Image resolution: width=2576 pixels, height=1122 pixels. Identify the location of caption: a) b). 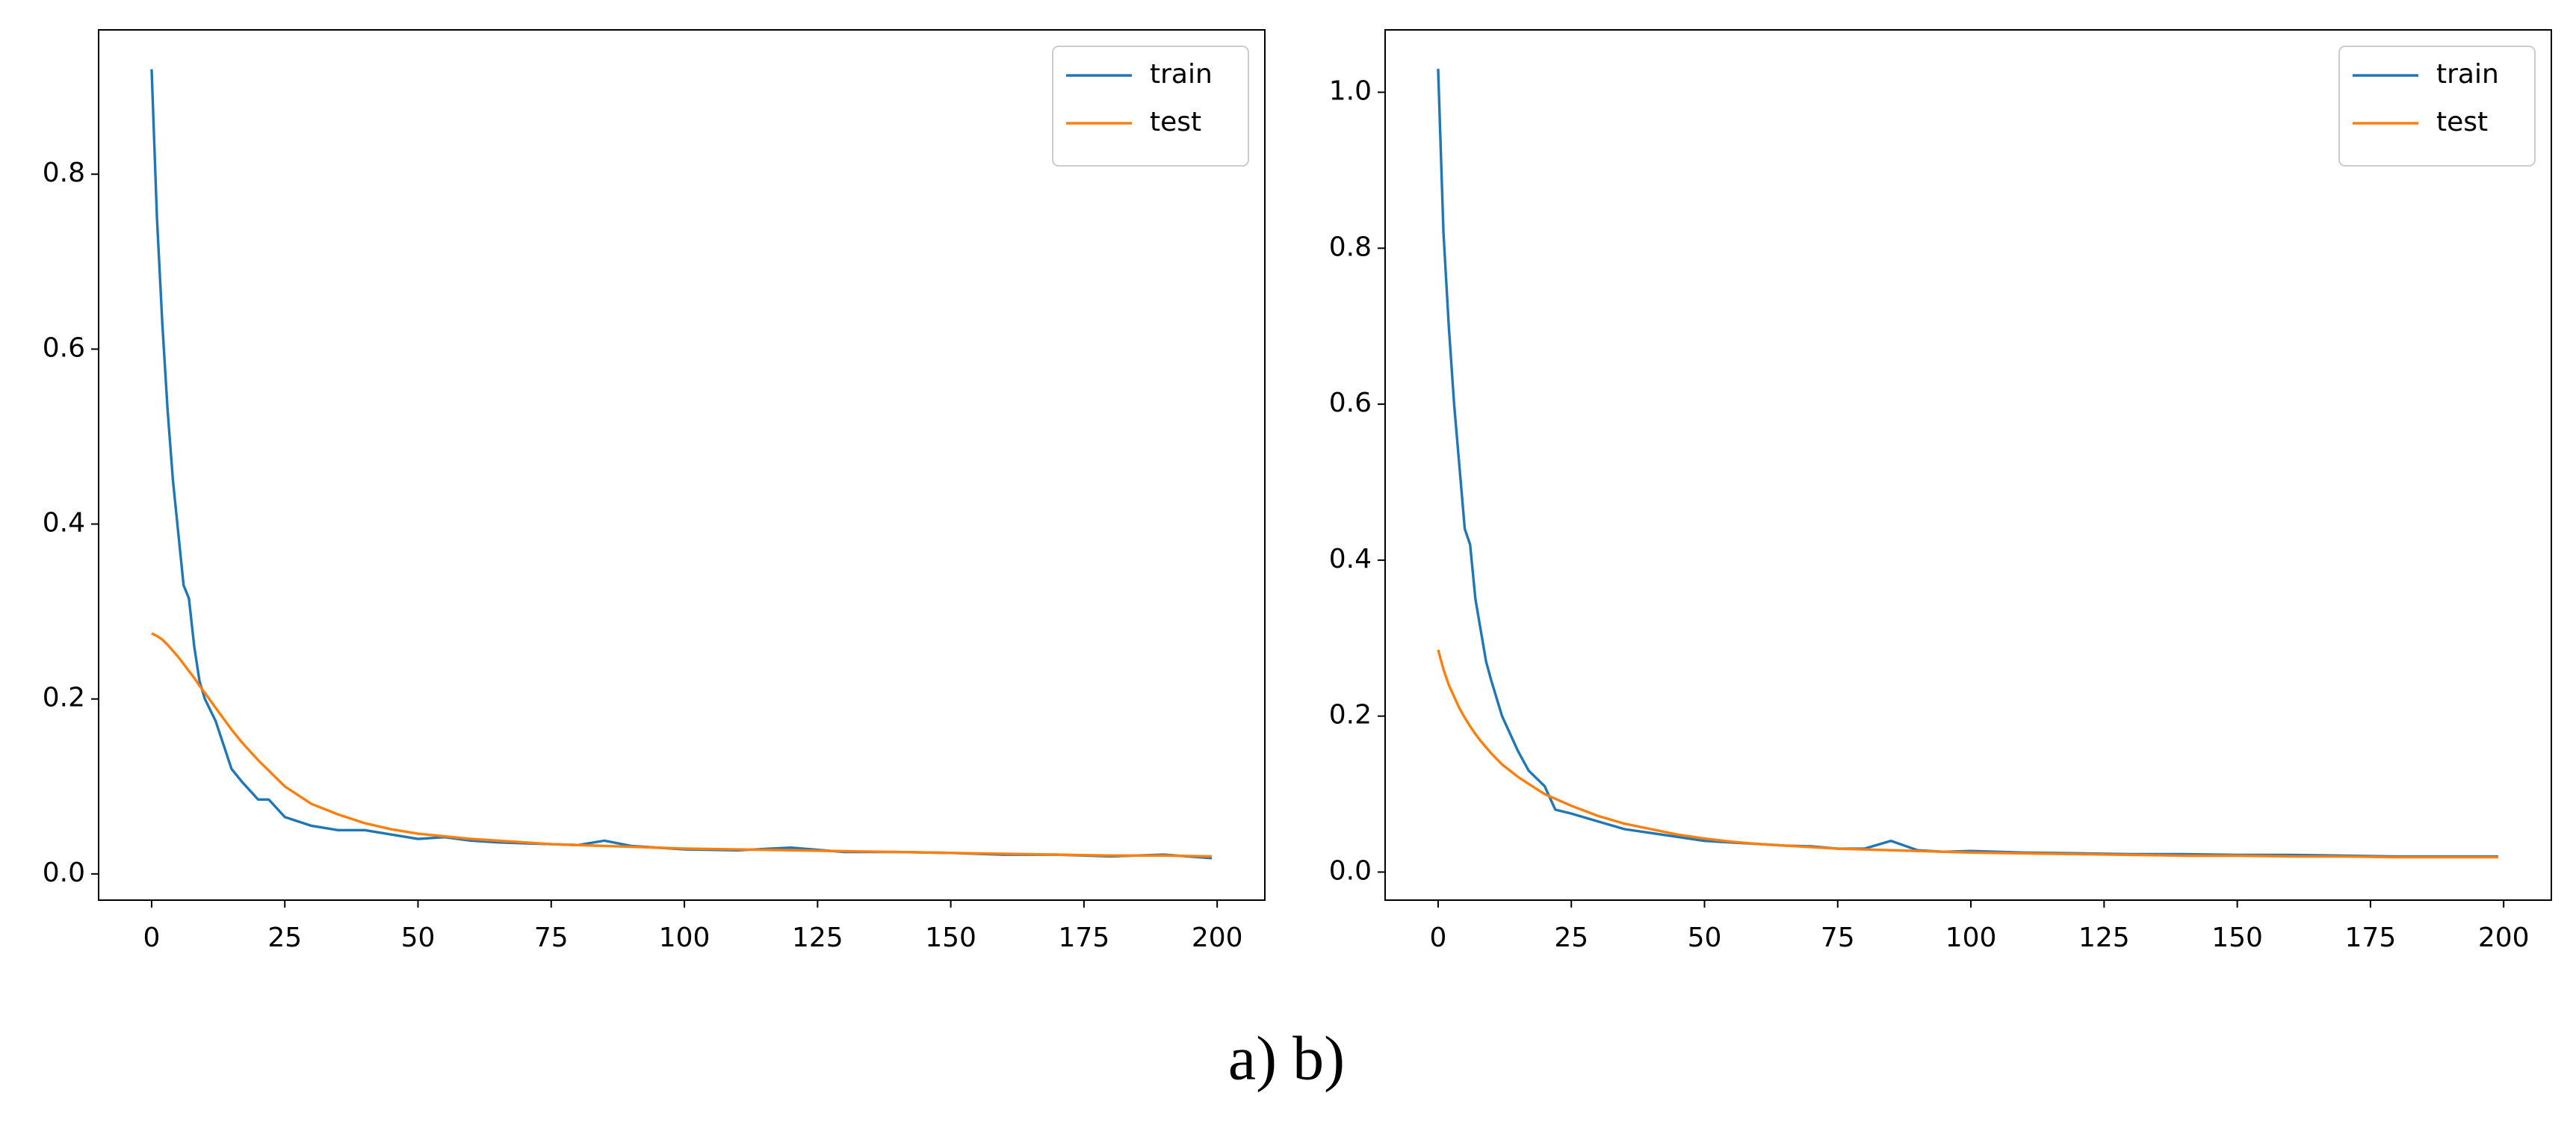
(1286, 1058).